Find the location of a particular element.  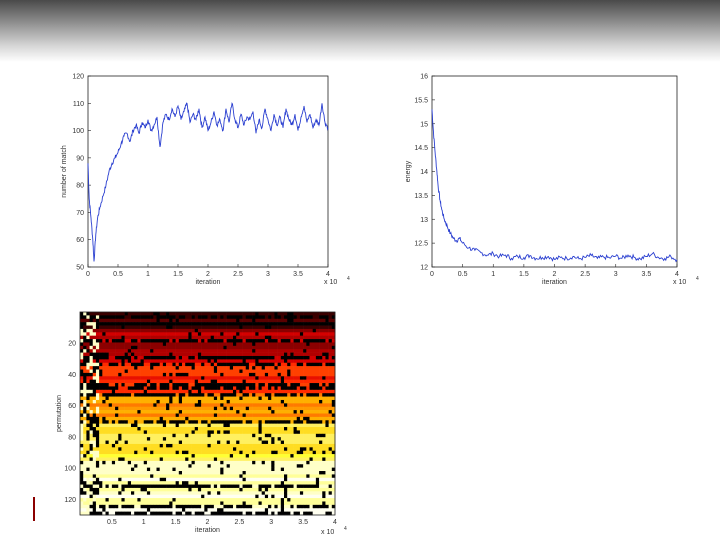

x-tick-label: 2 is located at coordinates (555, 274).